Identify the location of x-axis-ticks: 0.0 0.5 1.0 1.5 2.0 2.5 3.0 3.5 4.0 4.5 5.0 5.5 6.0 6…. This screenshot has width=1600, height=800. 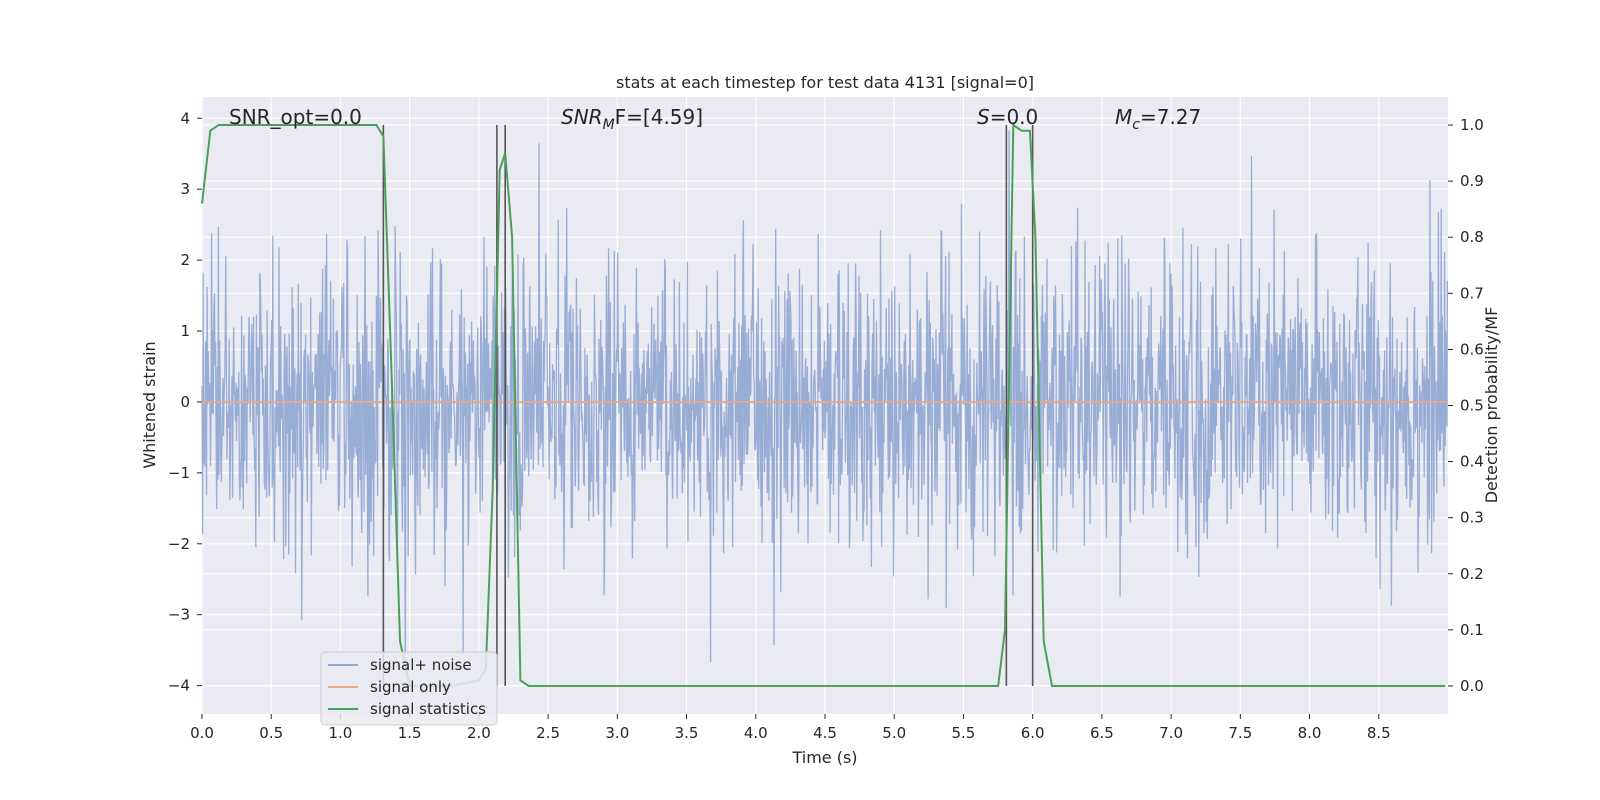
(790, 728).